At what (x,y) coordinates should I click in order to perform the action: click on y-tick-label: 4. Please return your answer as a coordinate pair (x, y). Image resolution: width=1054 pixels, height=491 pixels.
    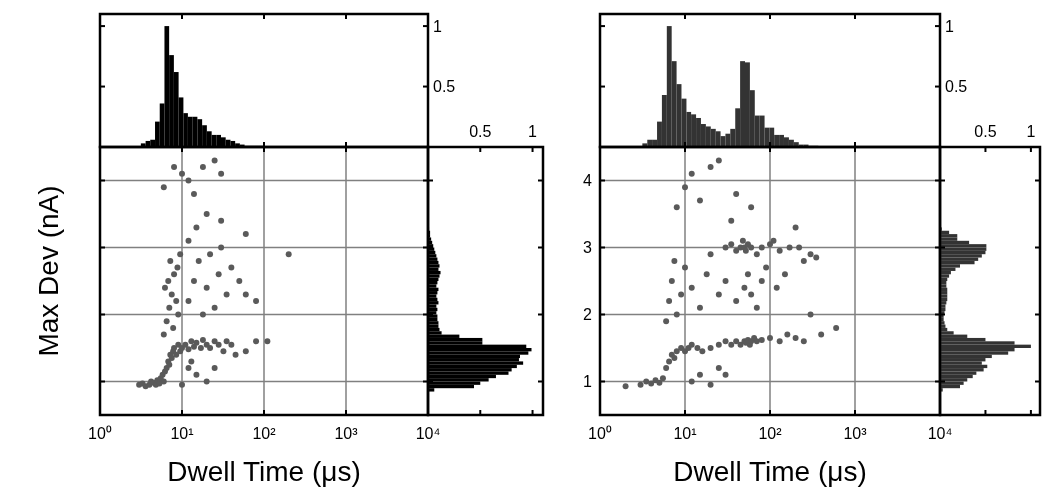
    Looking at the image, I should click on (588, 181).